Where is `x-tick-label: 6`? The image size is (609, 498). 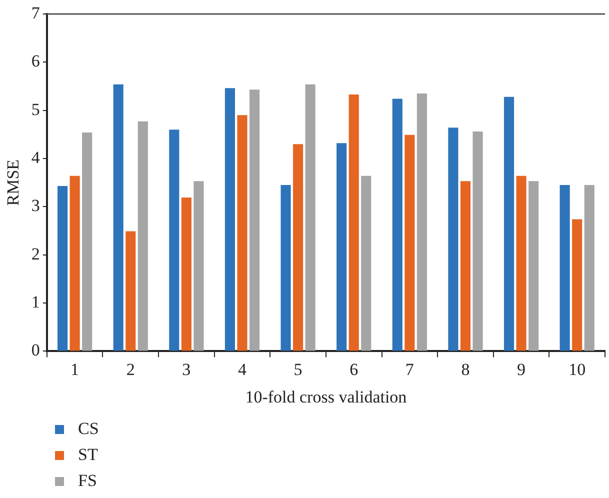 x-tick-label: 6 is located at coordinates (354, 369).